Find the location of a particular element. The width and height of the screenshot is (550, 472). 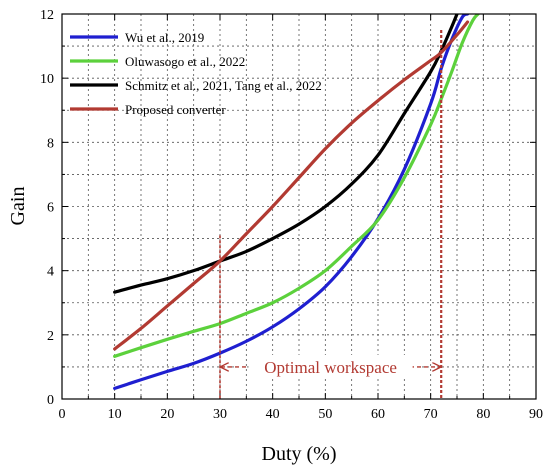

x-tick-label: 40 is located at coordinates (273, 414).